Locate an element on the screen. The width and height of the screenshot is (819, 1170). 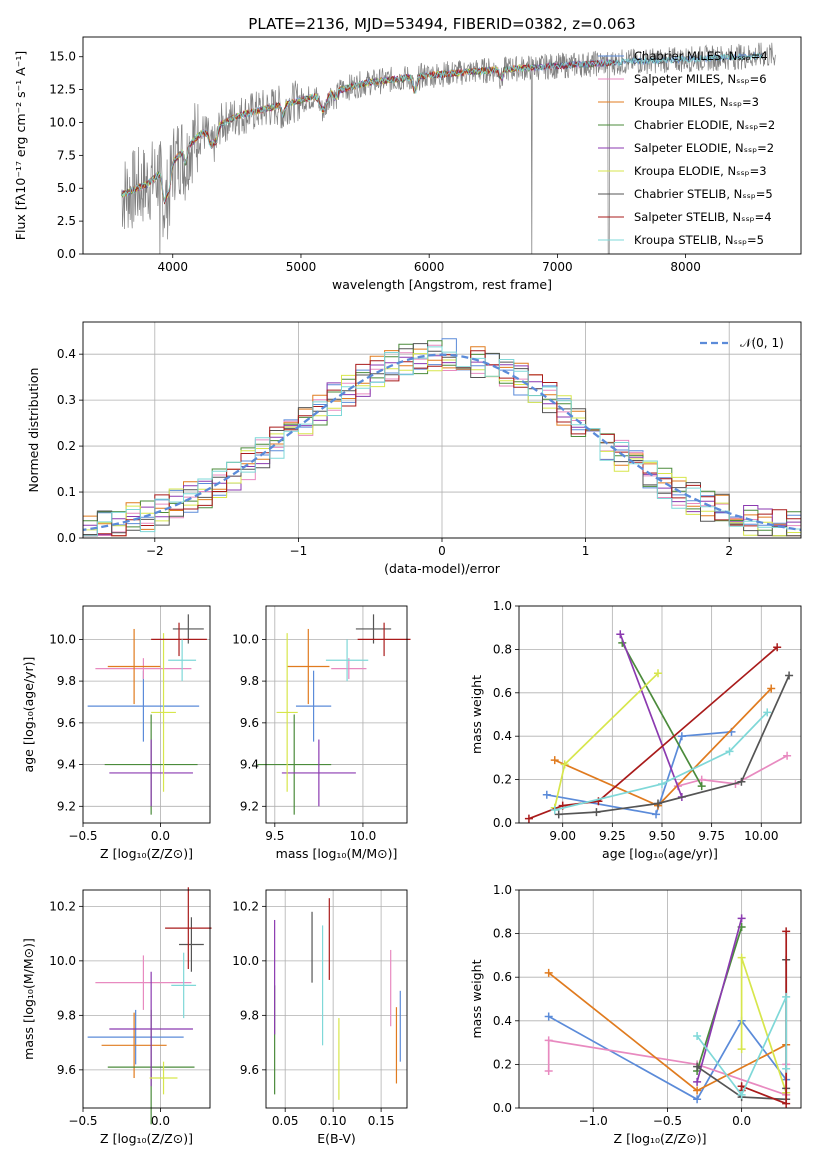
x-tick-label: 0.0 is located at coordinates (160, 1121).